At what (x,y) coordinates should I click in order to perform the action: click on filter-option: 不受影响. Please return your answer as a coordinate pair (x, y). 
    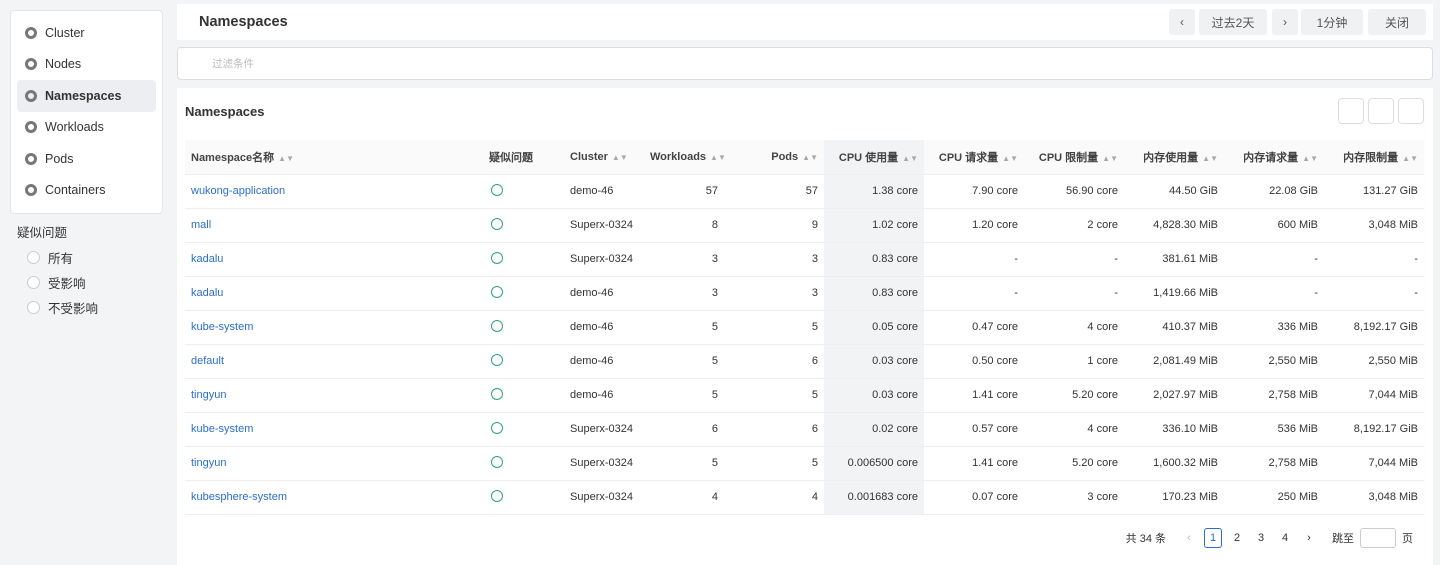
    Looking at the image, I should click on (57, 307).